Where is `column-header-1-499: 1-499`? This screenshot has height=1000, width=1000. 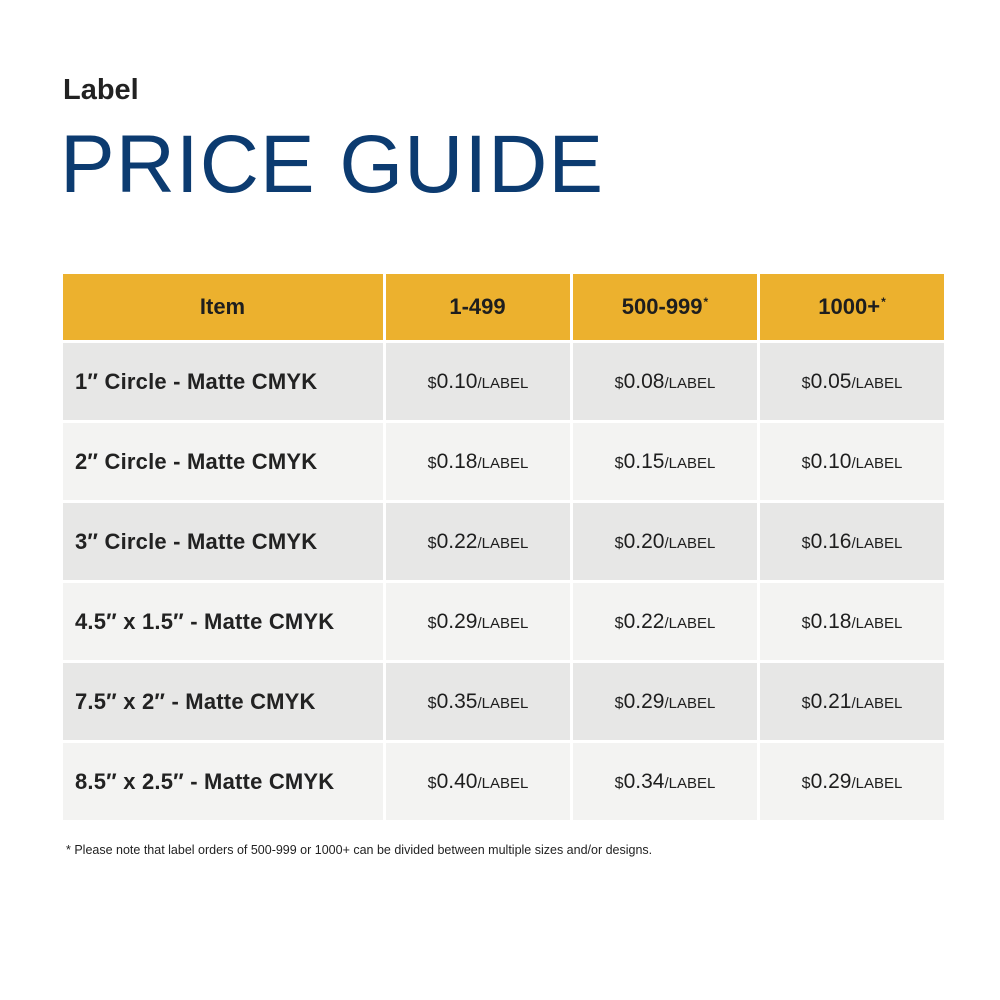
column-header-1-499: 1-499 is located at coordinates (478, 307).